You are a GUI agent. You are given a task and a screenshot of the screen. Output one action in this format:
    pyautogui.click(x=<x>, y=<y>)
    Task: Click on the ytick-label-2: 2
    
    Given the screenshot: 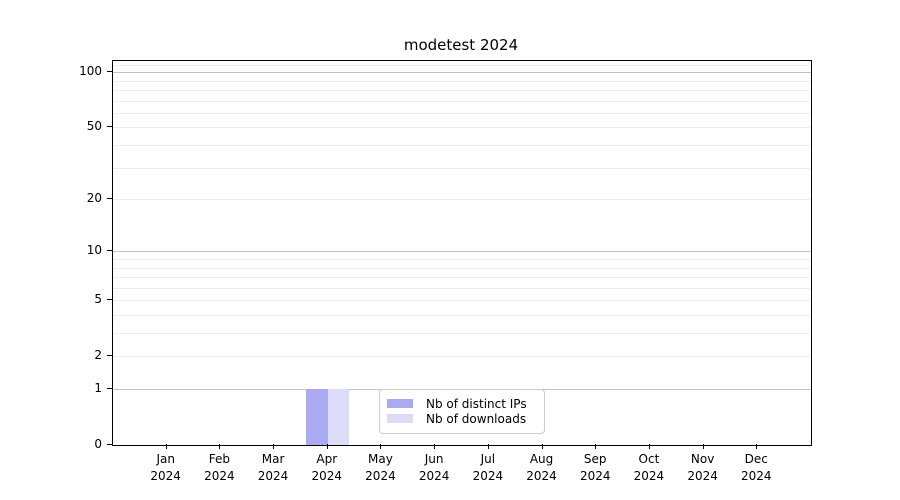 What is the action you would take?
    pyautogui.click(x=98, y=355)
    